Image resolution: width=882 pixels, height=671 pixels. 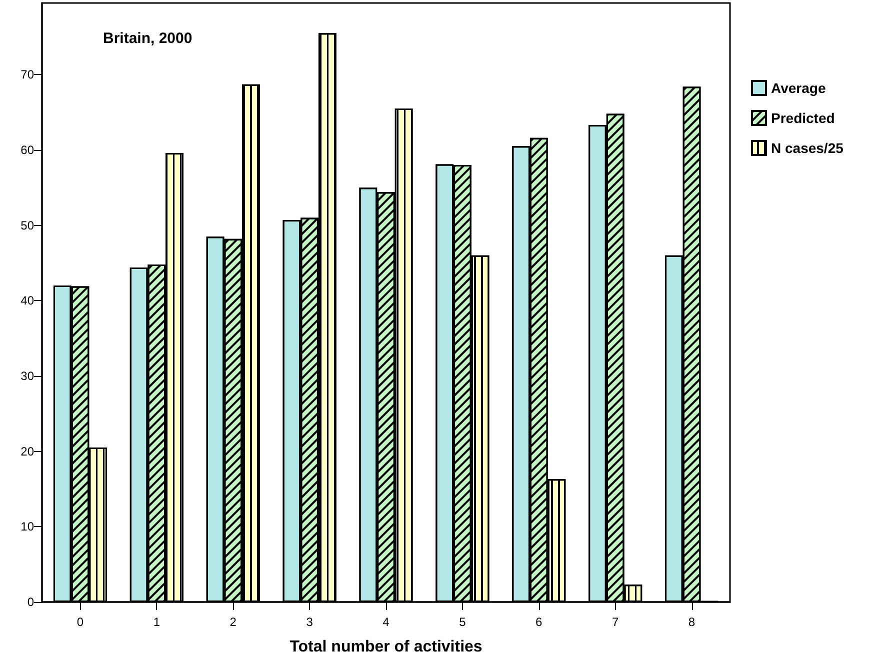 I want to click on y-tick-label: 60, so click(x=27, y=149).